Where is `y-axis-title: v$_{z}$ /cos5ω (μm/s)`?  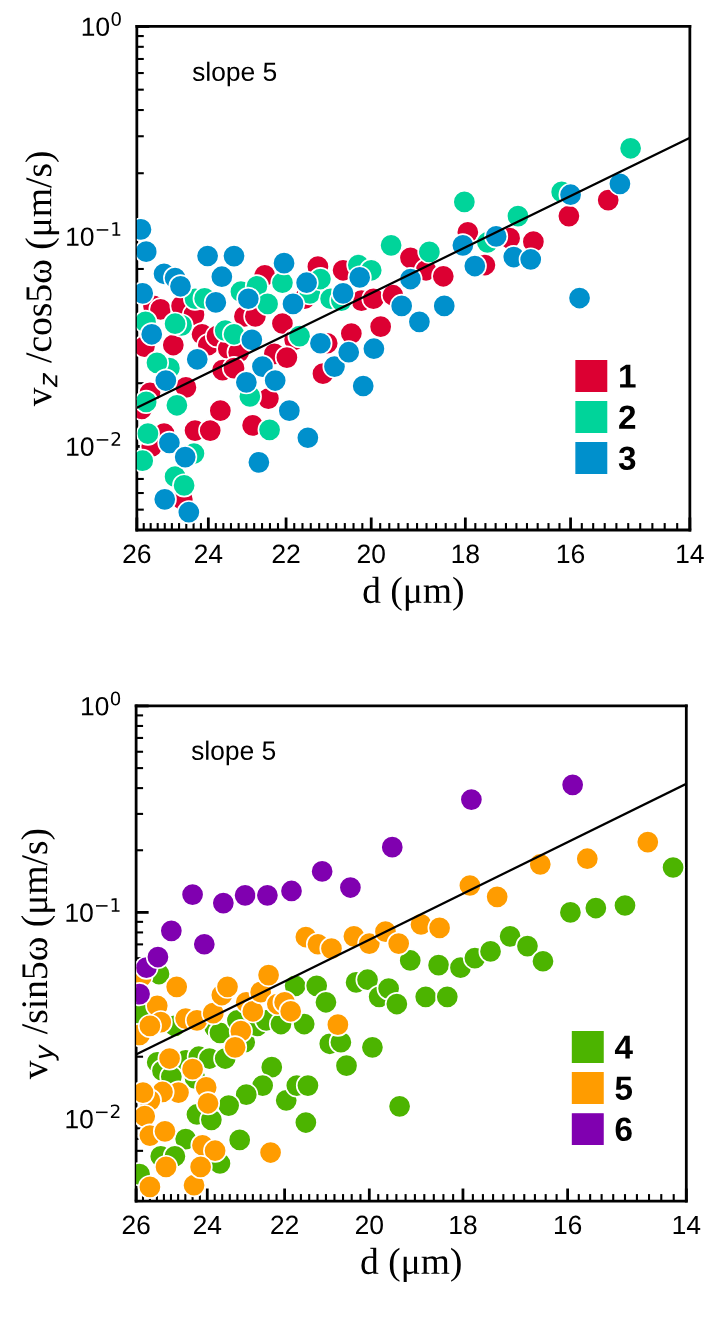
y-axis-title: v$_{z}$ /cos5ω (μm/s) is located at coordinates (42, 279).